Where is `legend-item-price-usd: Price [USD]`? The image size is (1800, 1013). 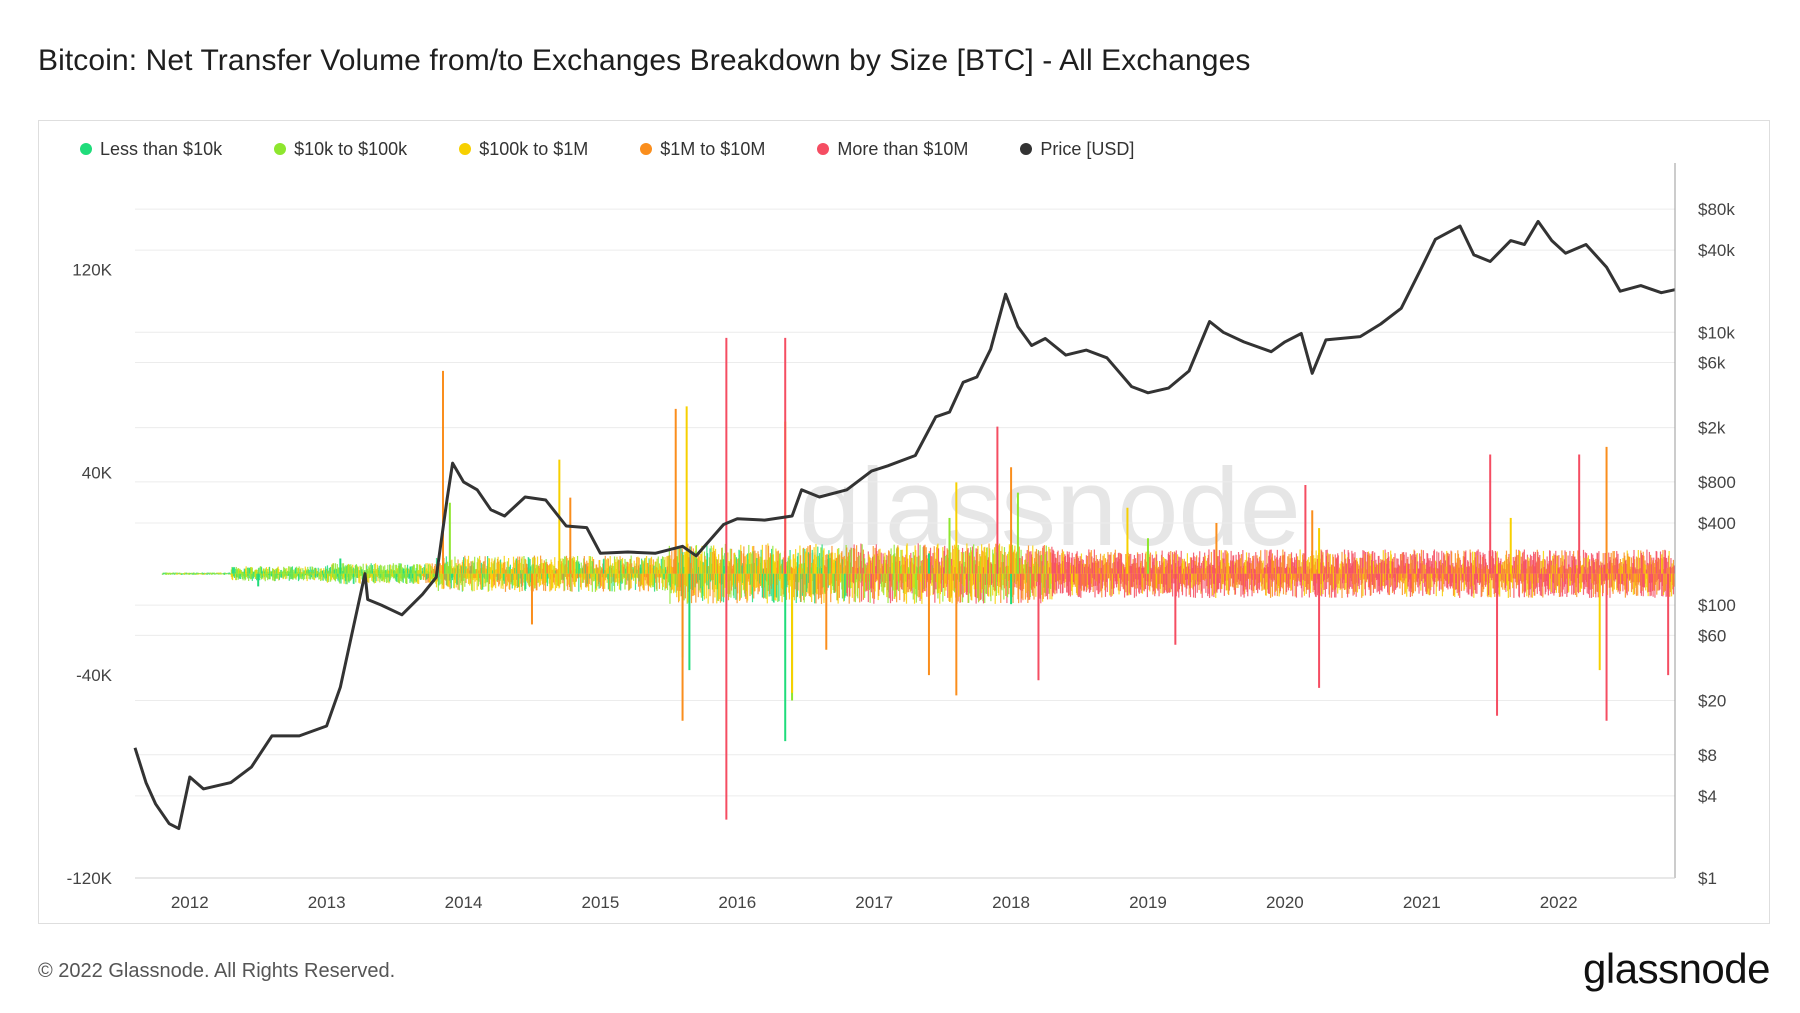 legend-item-price-usd: Price [USD] is located at coordinates (1077, 149).